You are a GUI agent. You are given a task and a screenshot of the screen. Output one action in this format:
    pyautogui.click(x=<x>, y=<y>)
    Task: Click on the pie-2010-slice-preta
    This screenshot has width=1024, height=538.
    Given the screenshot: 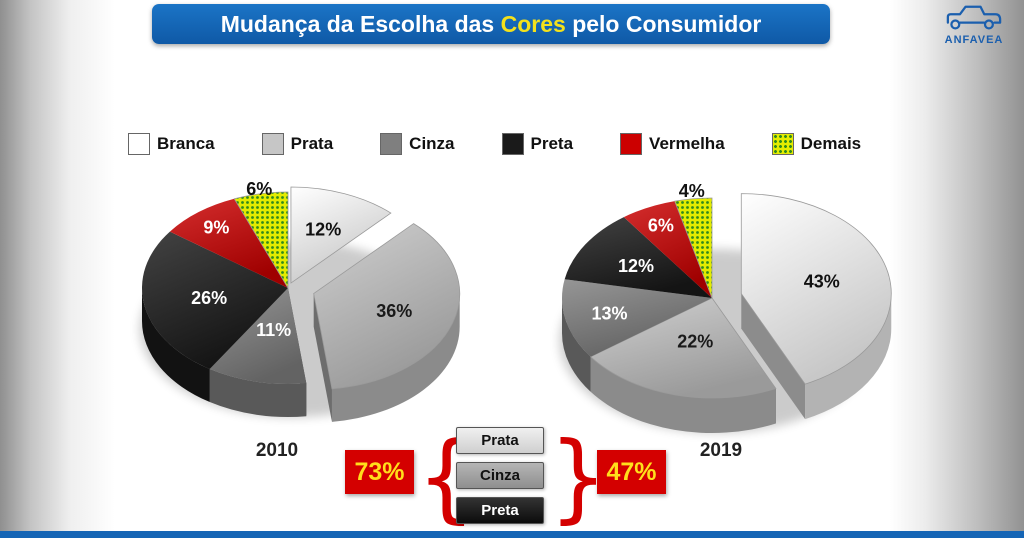 What is the action you would take?
    pyautogui.click(x=214, y=300)
    